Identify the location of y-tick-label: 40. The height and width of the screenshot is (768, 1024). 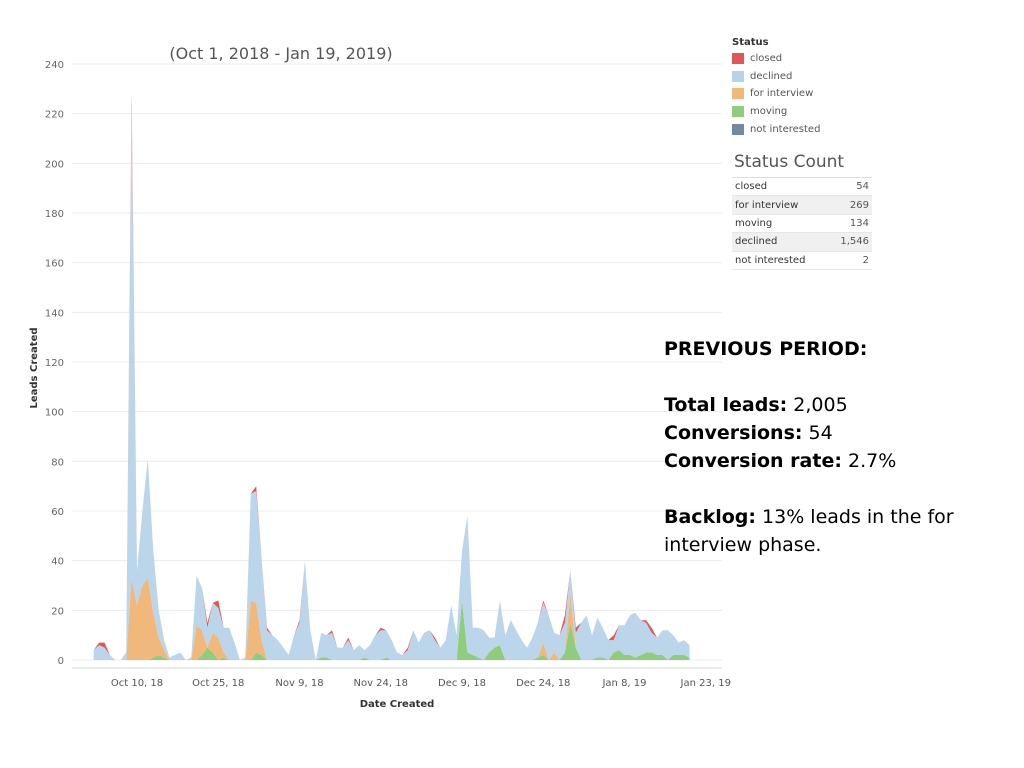
(57, 562).